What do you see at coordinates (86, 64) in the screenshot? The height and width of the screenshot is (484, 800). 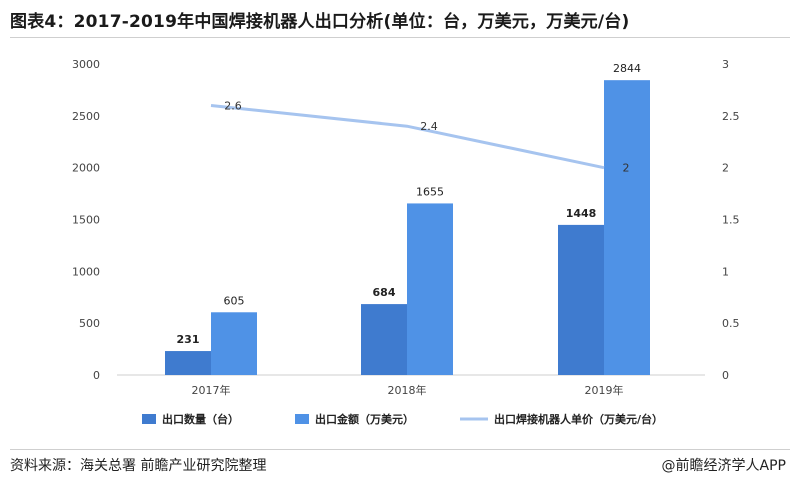 I see `left-tick-label: 3000` at bounding box center [86, 64].